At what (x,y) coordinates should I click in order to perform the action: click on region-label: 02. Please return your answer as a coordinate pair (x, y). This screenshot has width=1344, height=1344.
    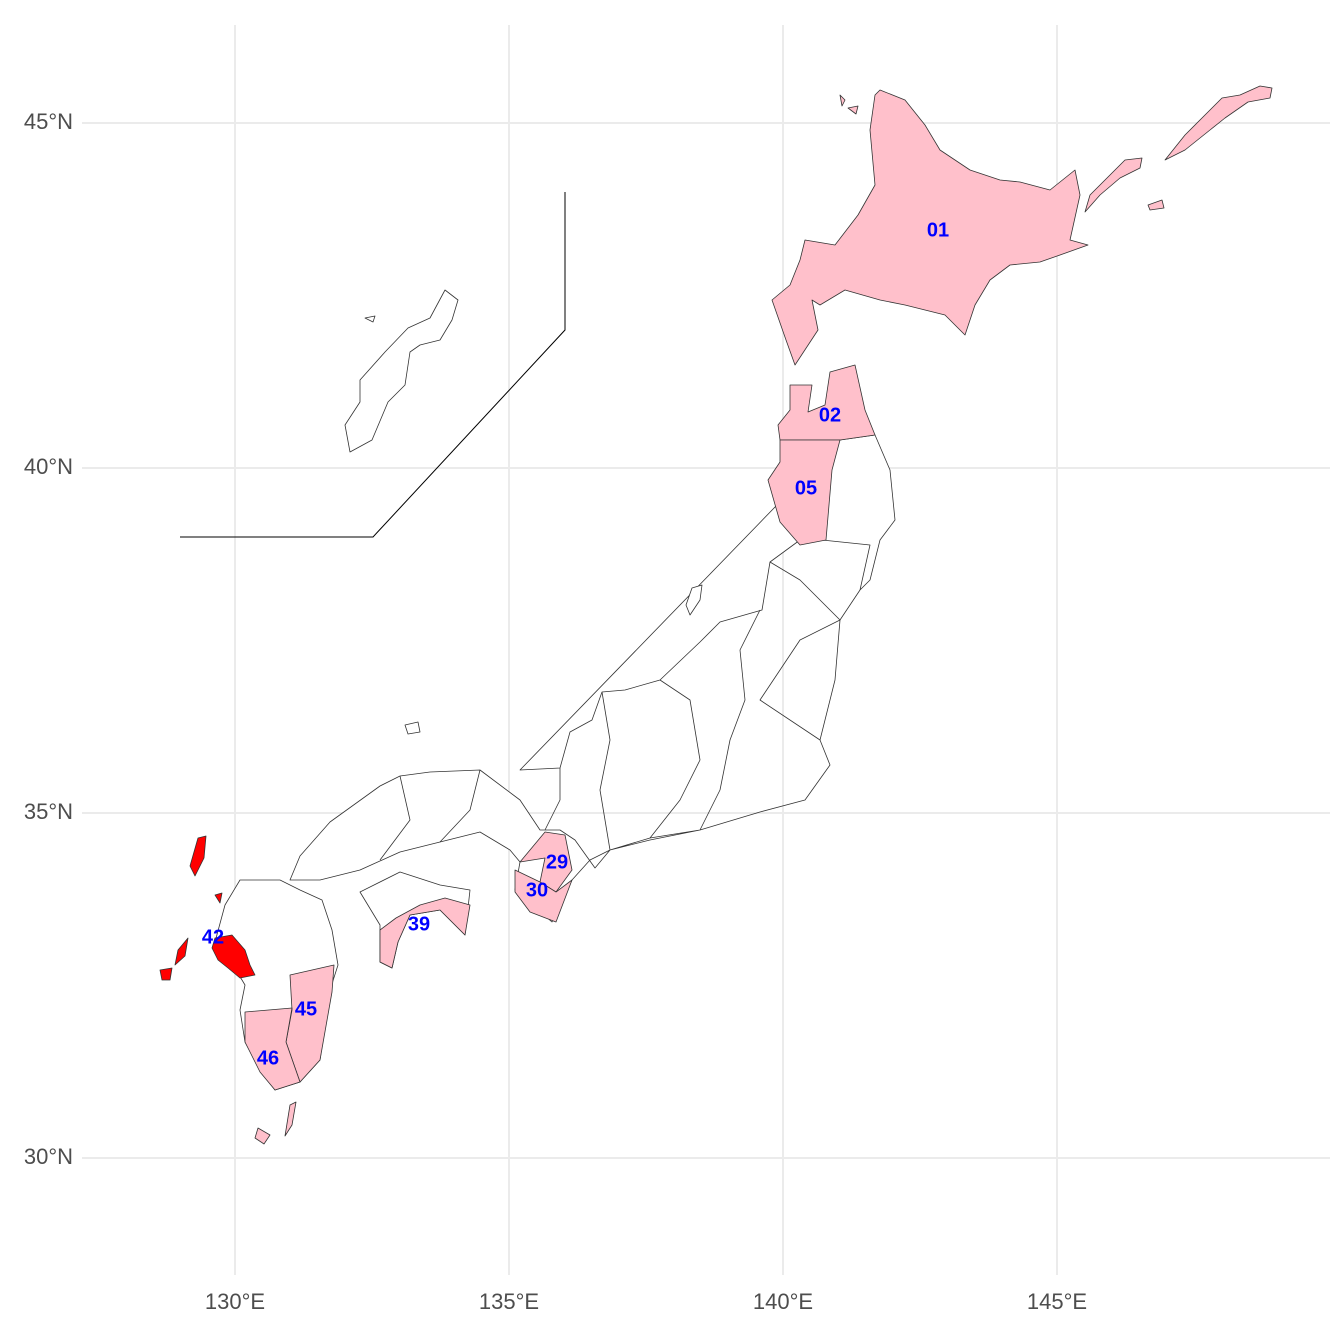
    Looking at the image, I should click on (830, 415).